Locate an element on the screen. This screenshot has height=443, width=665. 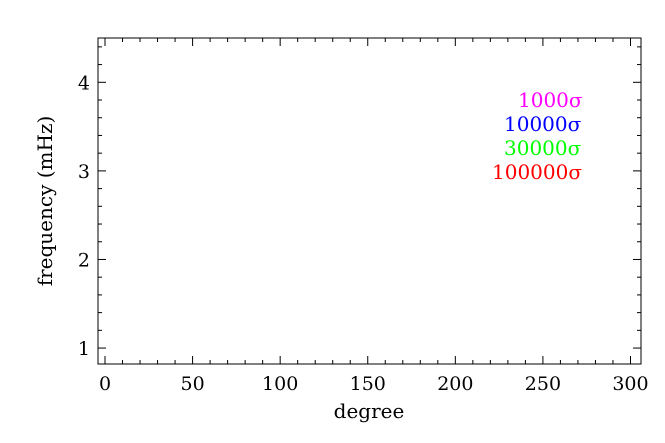
x-tick-label: 150 is located at coordinates (368, 384).